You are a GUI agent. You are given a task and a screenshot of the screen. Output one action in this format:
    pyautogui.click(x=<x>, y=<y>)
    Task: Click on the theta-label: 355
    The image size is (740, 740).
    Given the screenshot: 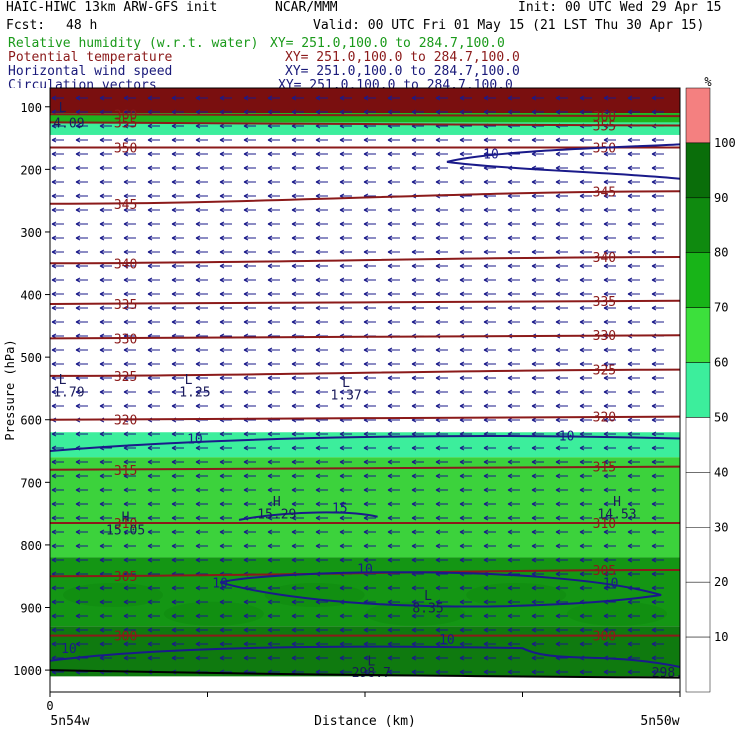 What is the action you would take?
    pyautogui.click(x=604, y=127)
    